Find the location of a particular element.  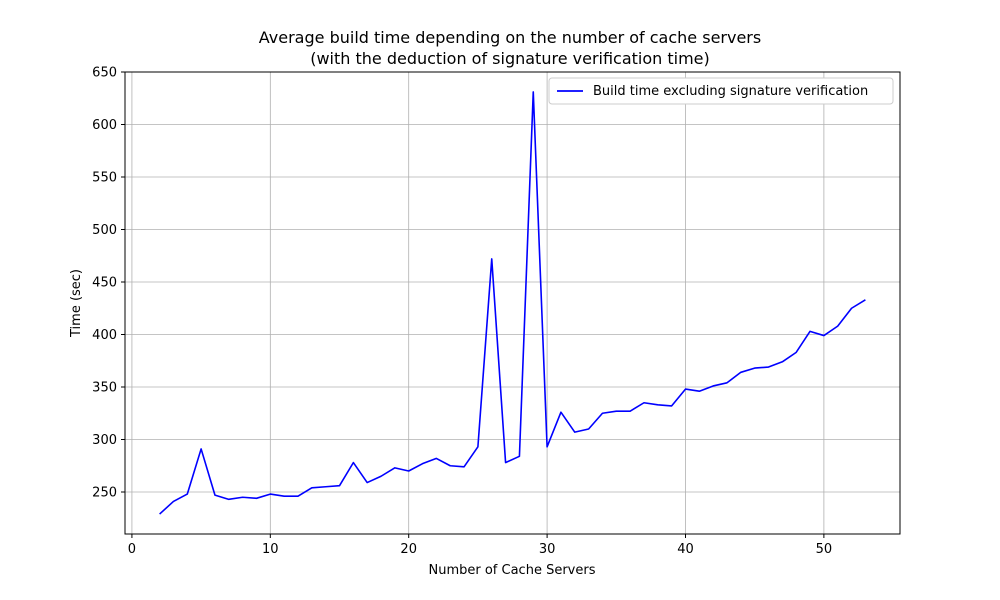

x-tick-label: 50 is located at coordinates (824, 549).